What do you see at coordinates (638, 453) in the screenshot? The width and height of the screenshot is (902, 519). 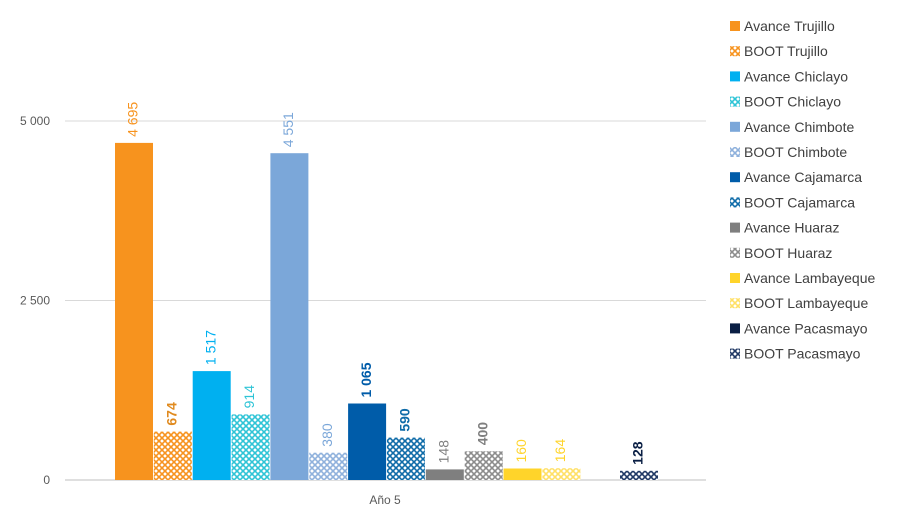 I see `data-label-boot-pacasmayo: 128` at bounding box center [638, 453].